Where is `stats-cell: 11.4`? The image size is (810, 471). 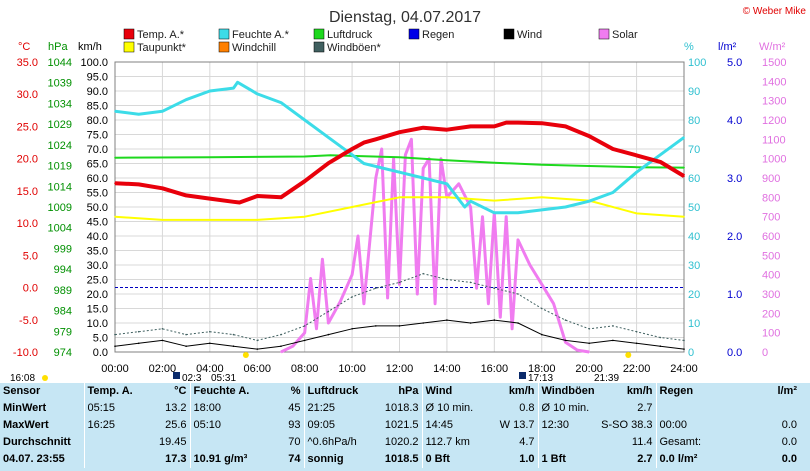 stats-cell: 11.4 is located at coordinates (642, 442).